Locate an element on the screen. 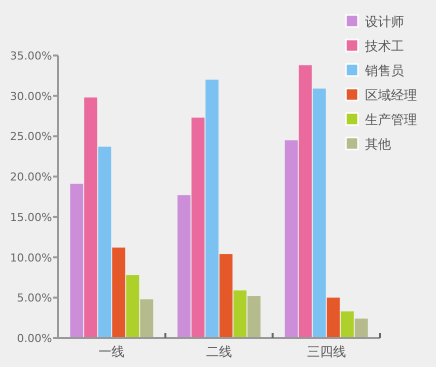 The height and width of the screenshot is (367, 436). x-tick-label: 二线 is located at coordinates (219, 352).